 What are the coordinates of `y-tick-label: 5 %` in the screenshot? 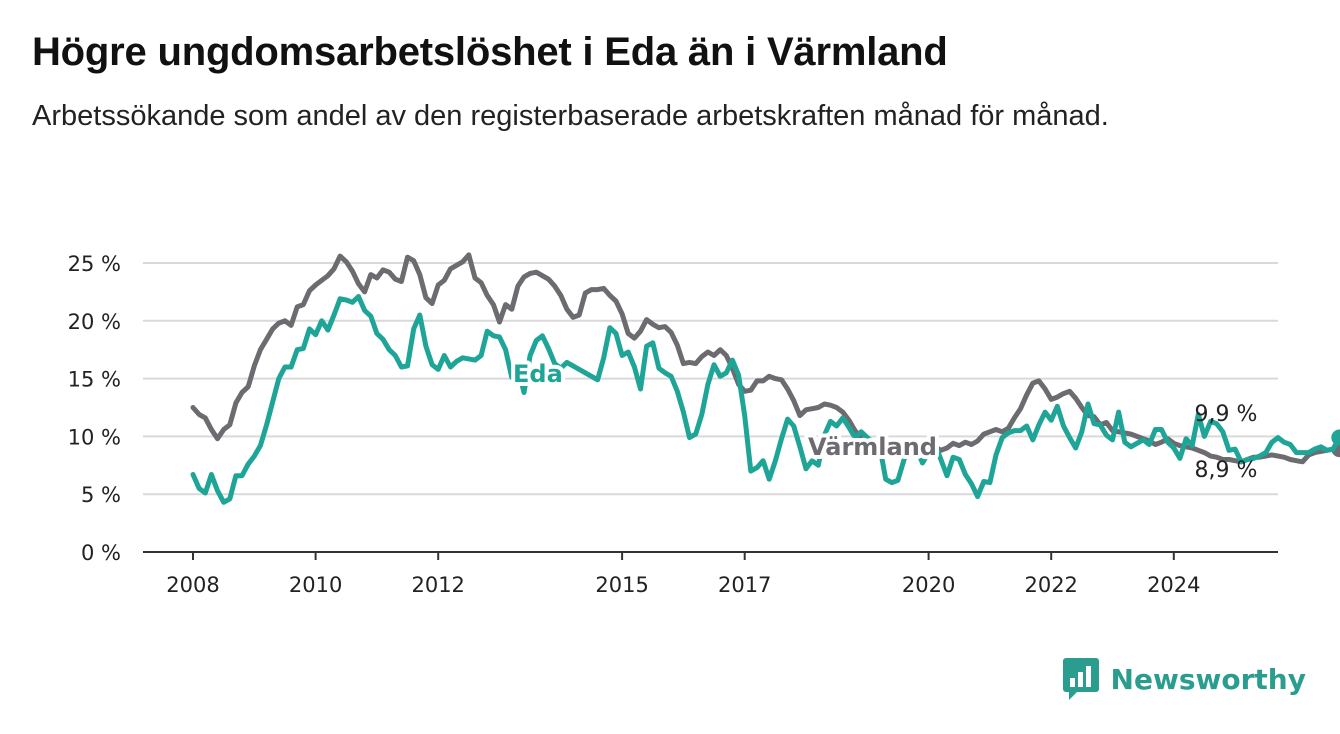 It's located at (101, 495).